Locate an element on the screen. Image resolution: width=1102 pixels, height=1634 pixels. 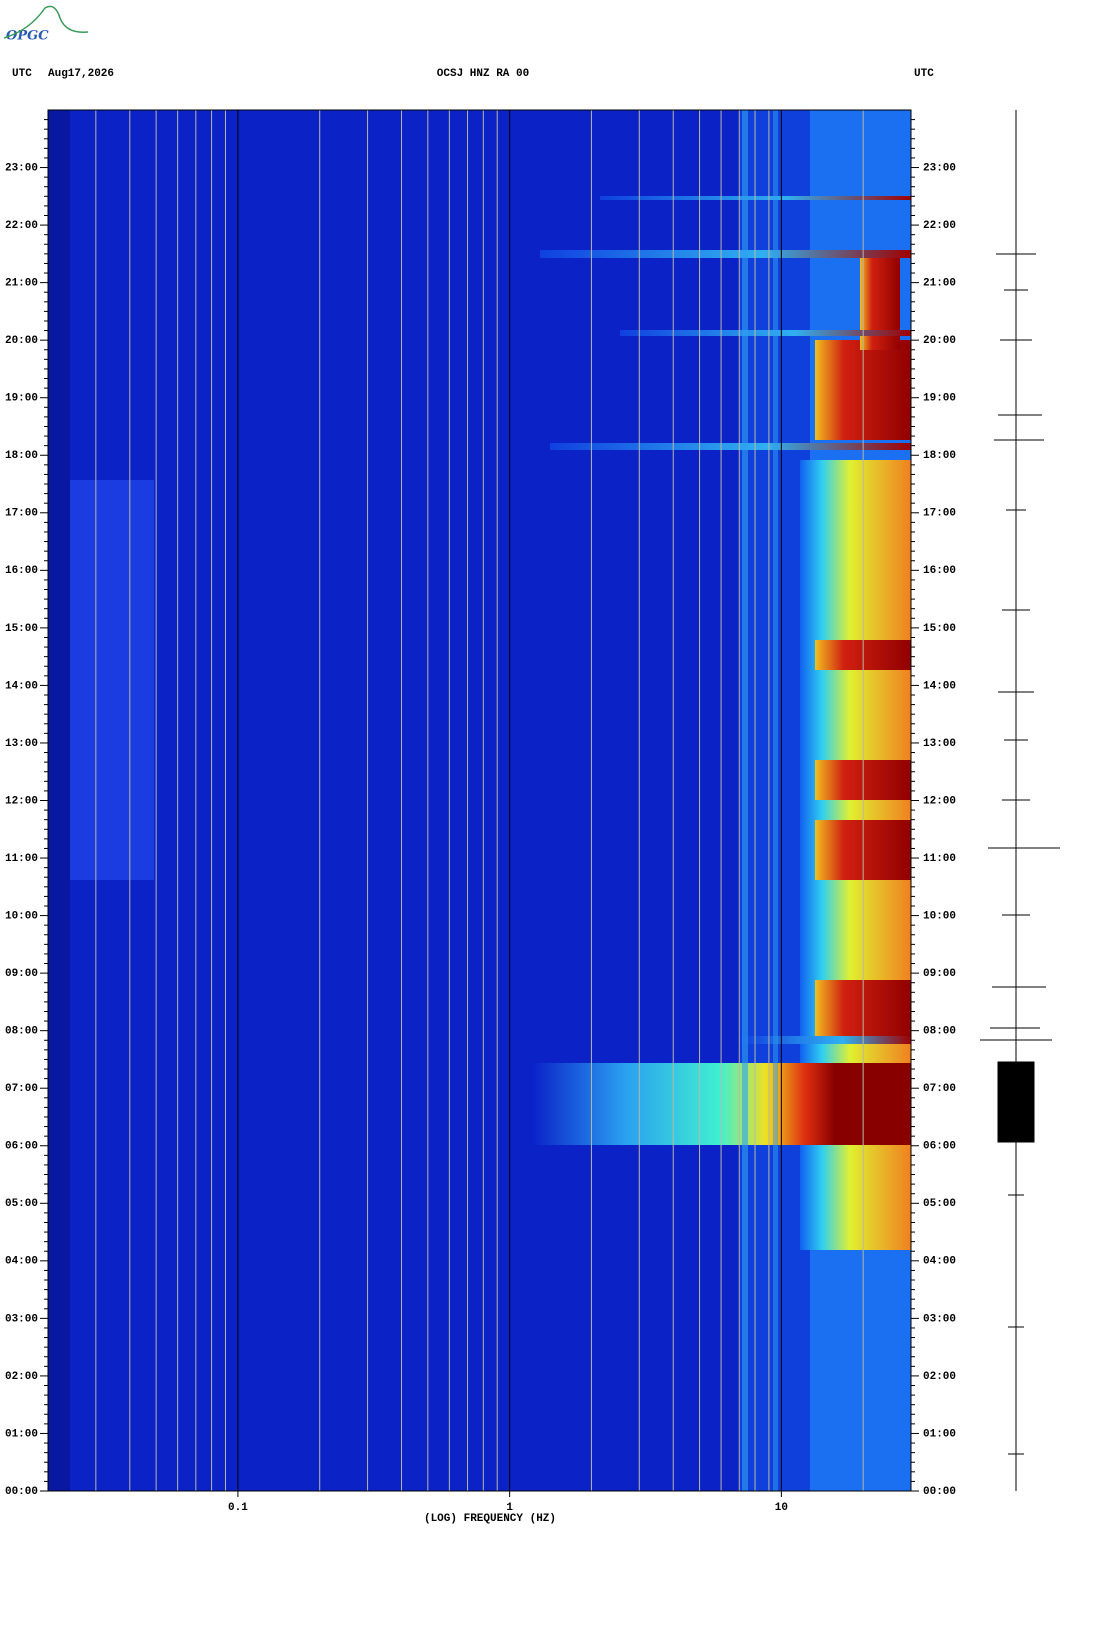
x-tick-label: 0.1 is located at coordinates (238, 1508).